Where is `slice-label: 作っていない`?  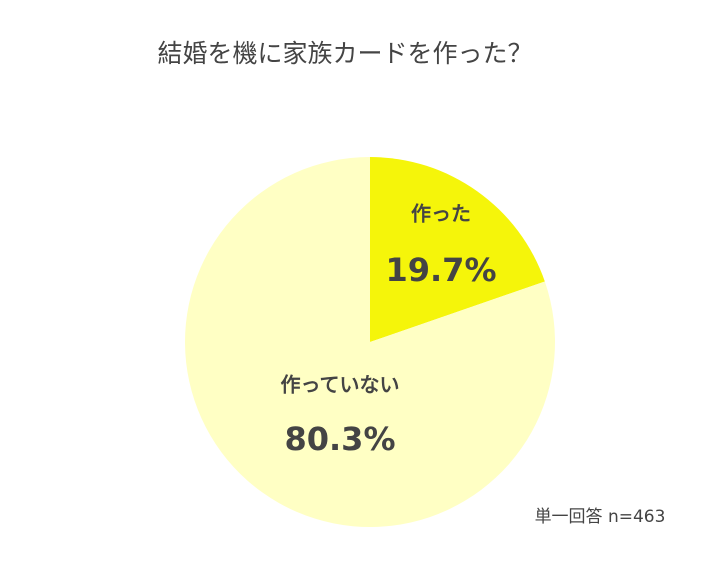
slice-label: 作っていない is located at coordinates (340, 385).